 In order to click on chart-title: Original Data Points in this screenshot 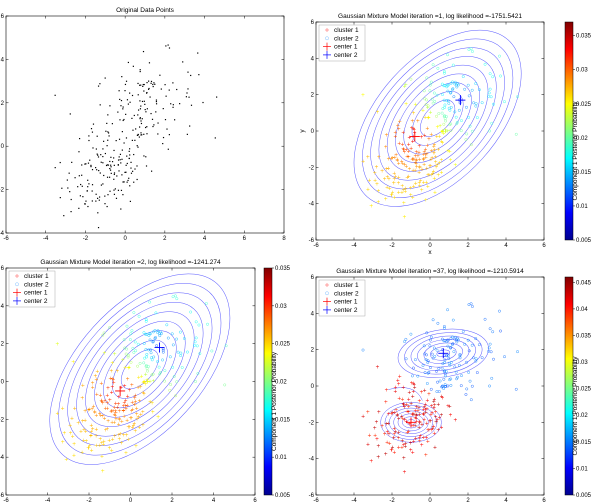, I will do `click(145, 10)`.